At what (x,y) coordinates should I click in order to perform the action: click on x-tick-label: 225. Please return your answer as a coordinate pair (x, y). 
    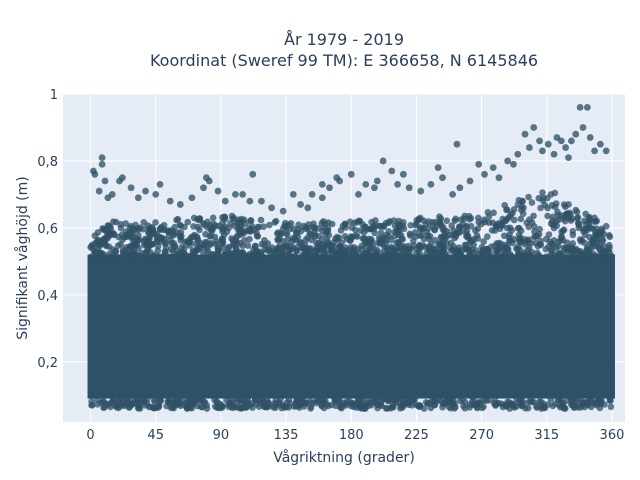
    Looking at the image, I should click on (416, 435).